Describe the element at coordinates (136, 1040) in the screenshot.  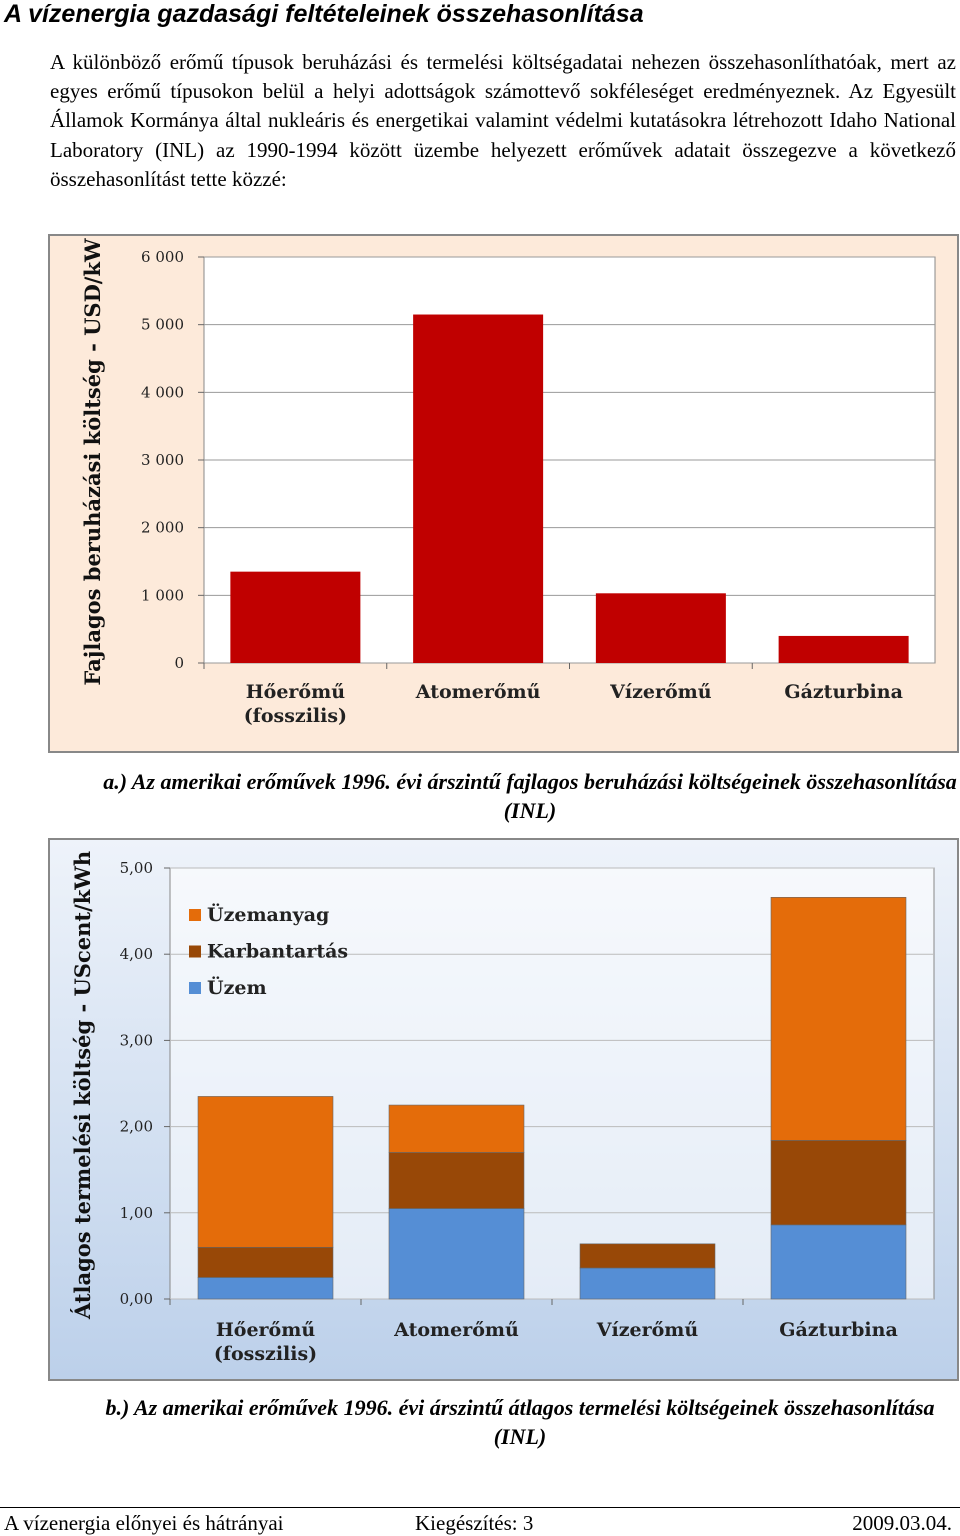
I see `y-tick-label: 3,00` at that location.